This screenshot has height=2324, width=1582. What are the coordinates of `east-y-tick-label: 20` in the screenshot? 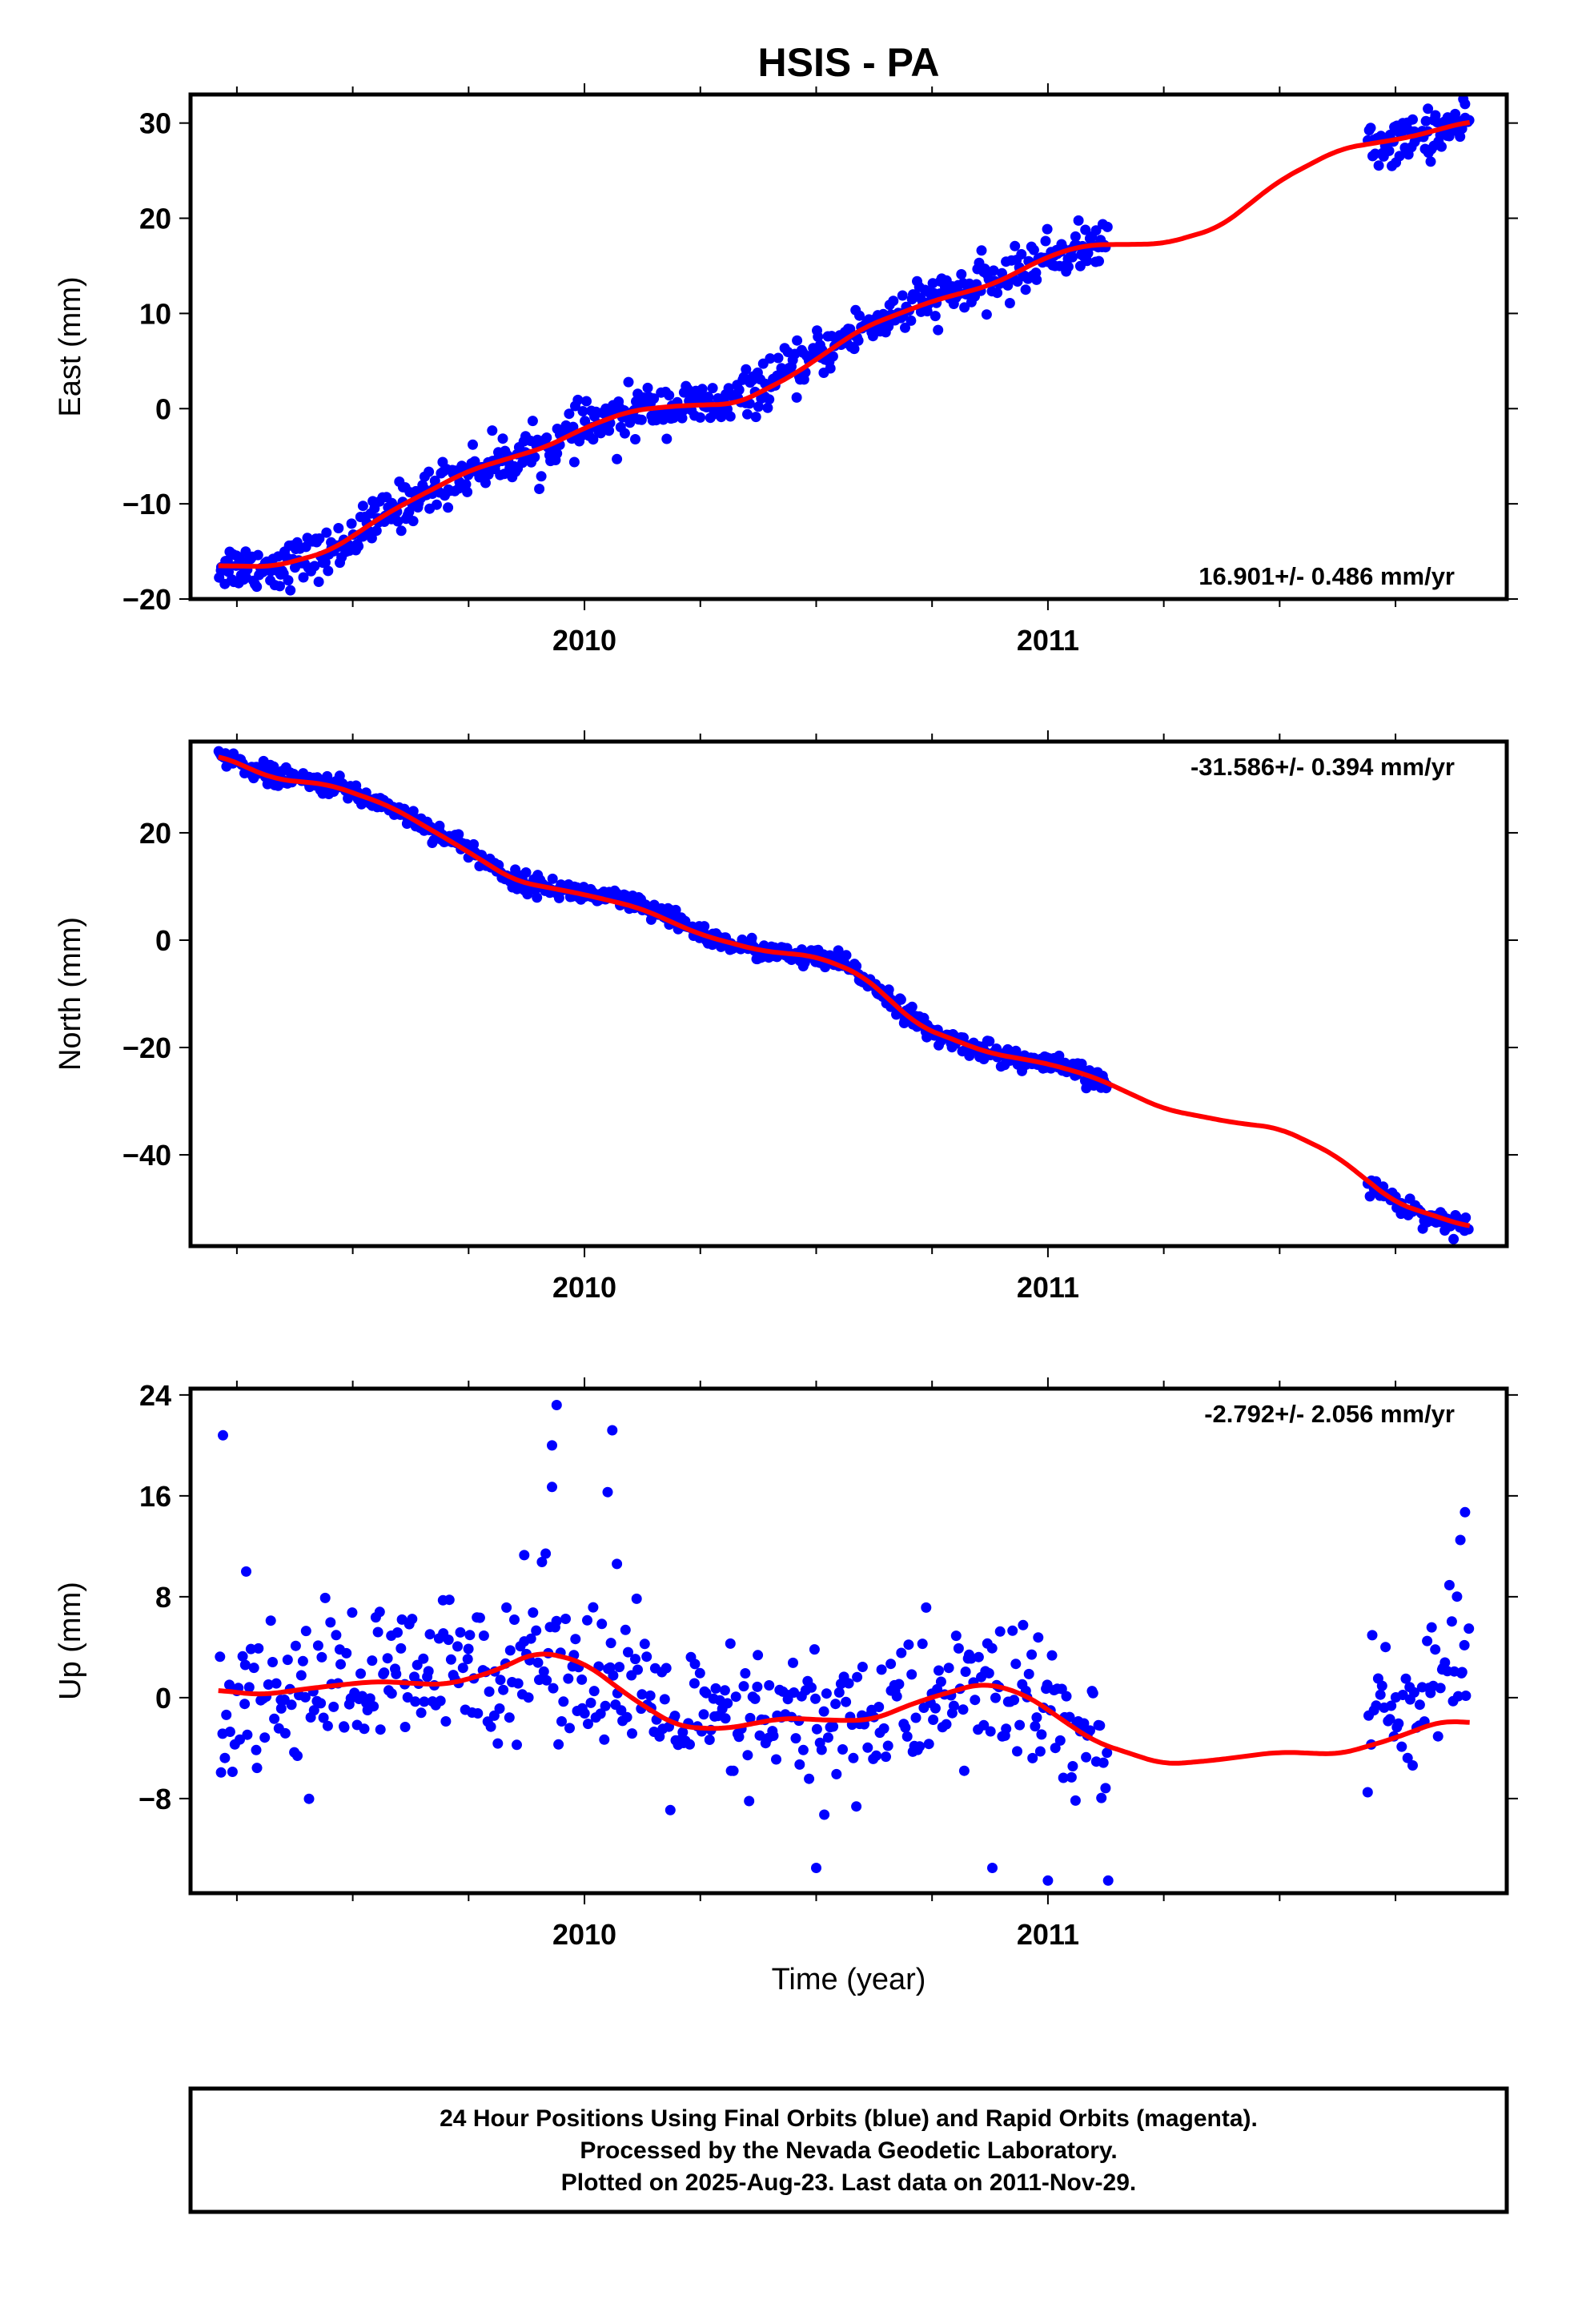 It's located at (155, 219).